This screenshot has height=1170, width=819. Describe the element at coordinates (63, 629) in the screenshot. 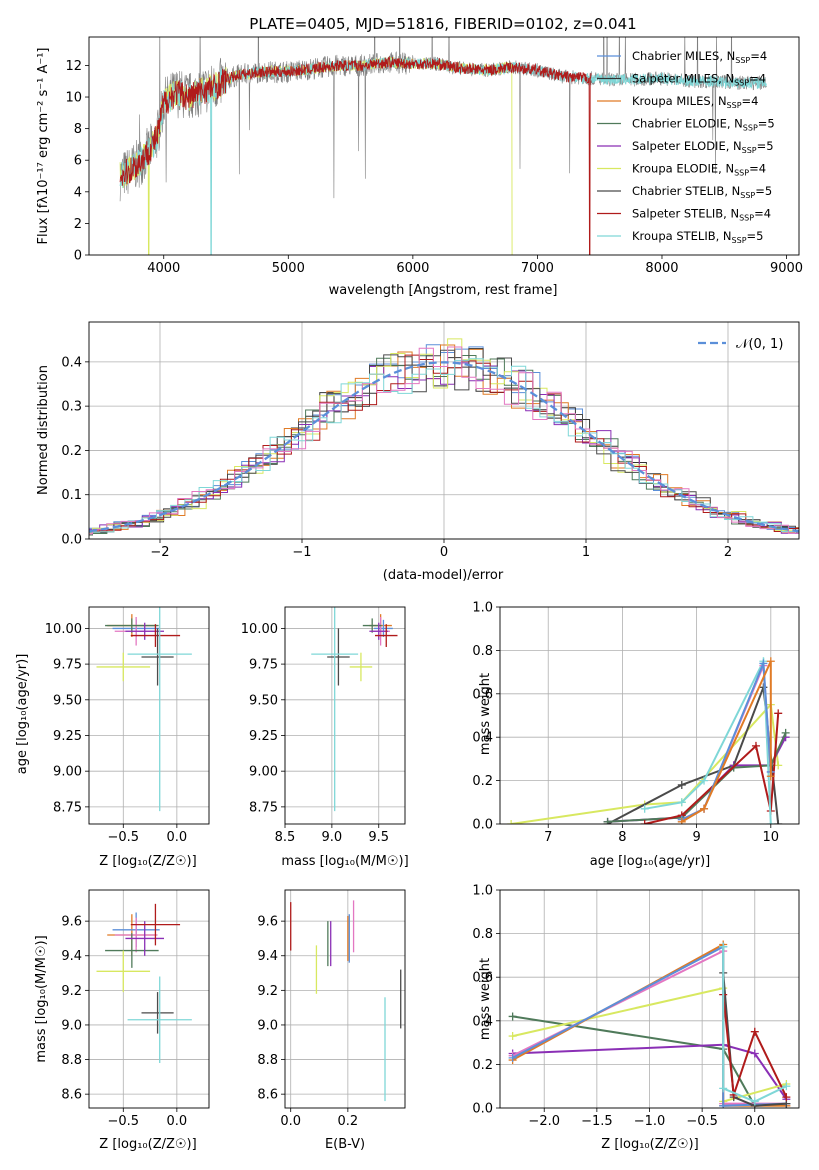

I see `y-tick-label: 10.00` at that location.